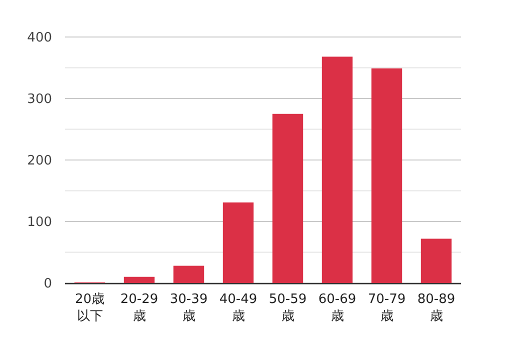  I want to click on x-tick-label: 80-89歳, so click(436, 308).